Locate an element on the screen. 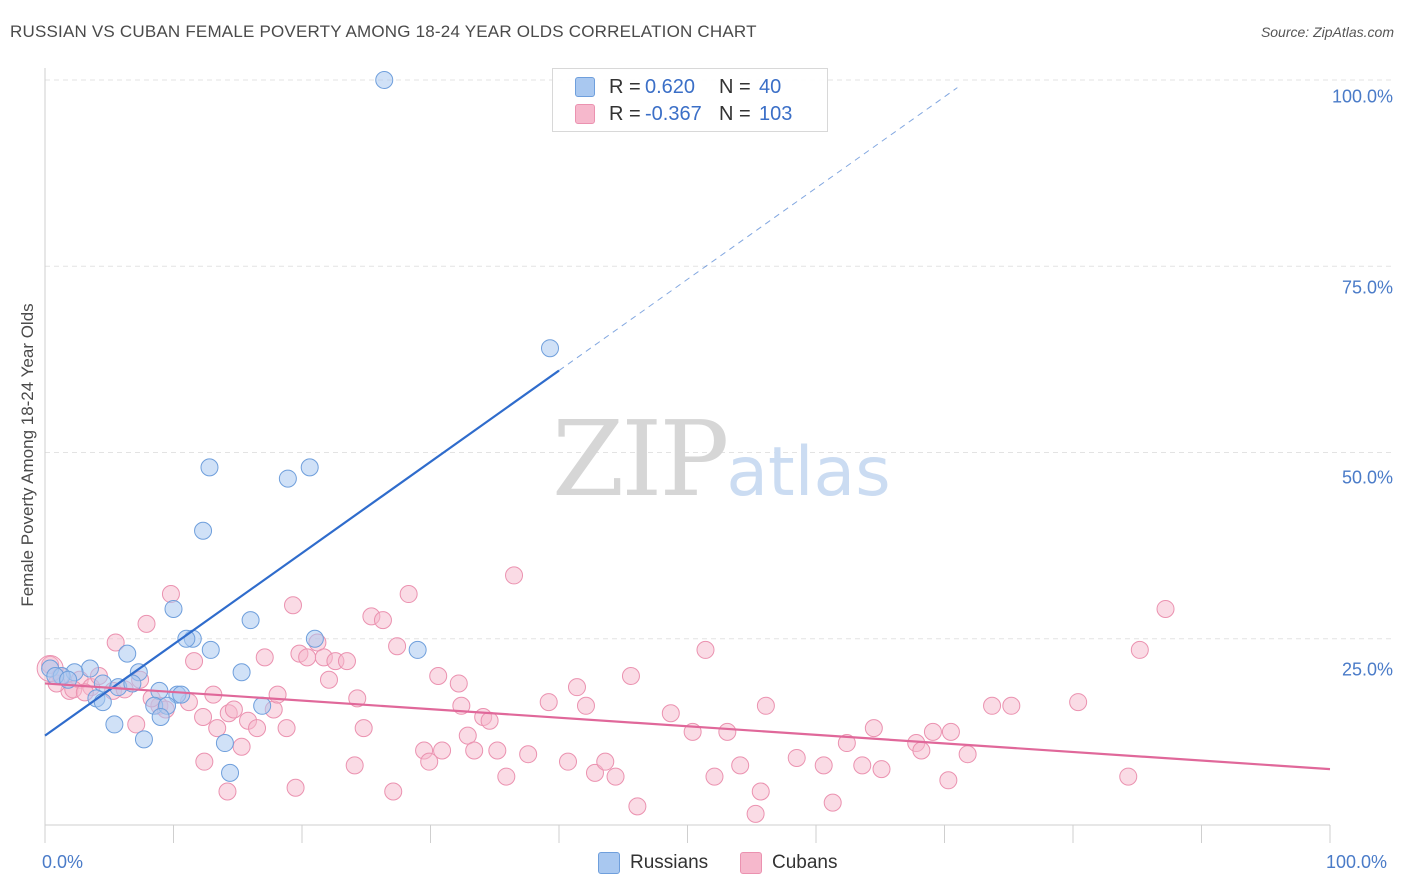 The image size is (1406, 892). y-tick-label: 50.0% is located at coordinates (1367, 477).